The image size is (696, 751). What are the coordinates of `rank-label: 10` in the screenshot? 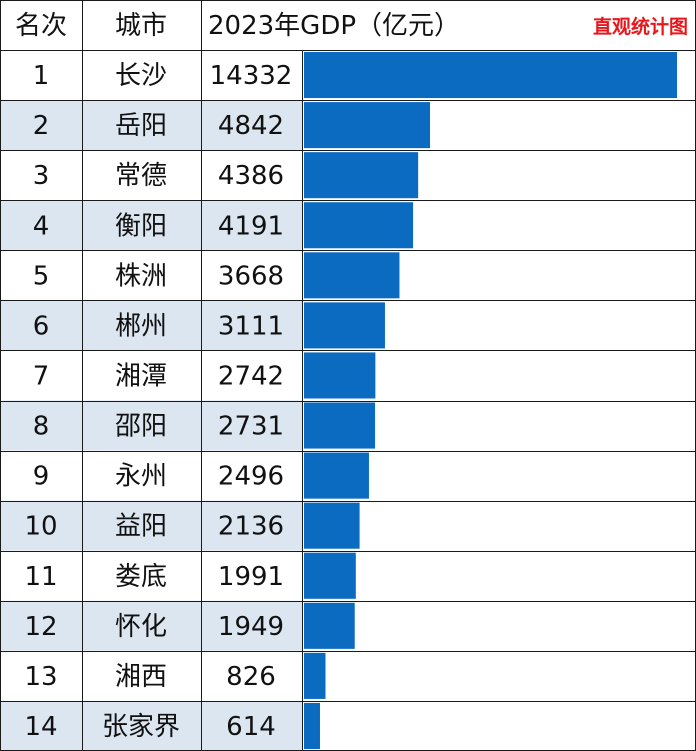 It's located at (40, 527).